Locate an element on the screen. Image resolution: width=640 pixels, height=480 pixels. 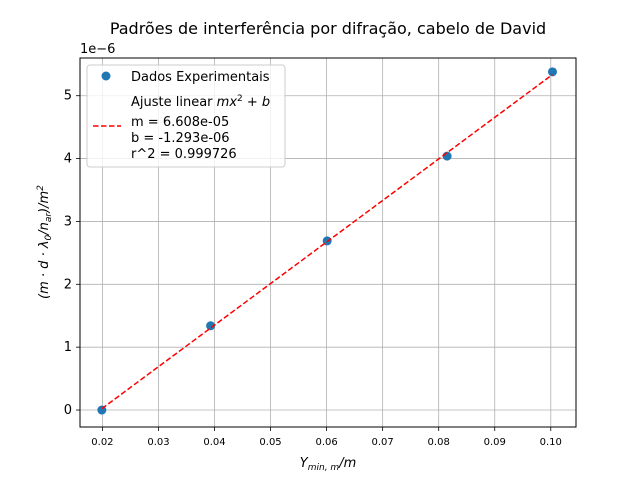
x-tick-label: 0.03 is located at coordinates (158, 442).